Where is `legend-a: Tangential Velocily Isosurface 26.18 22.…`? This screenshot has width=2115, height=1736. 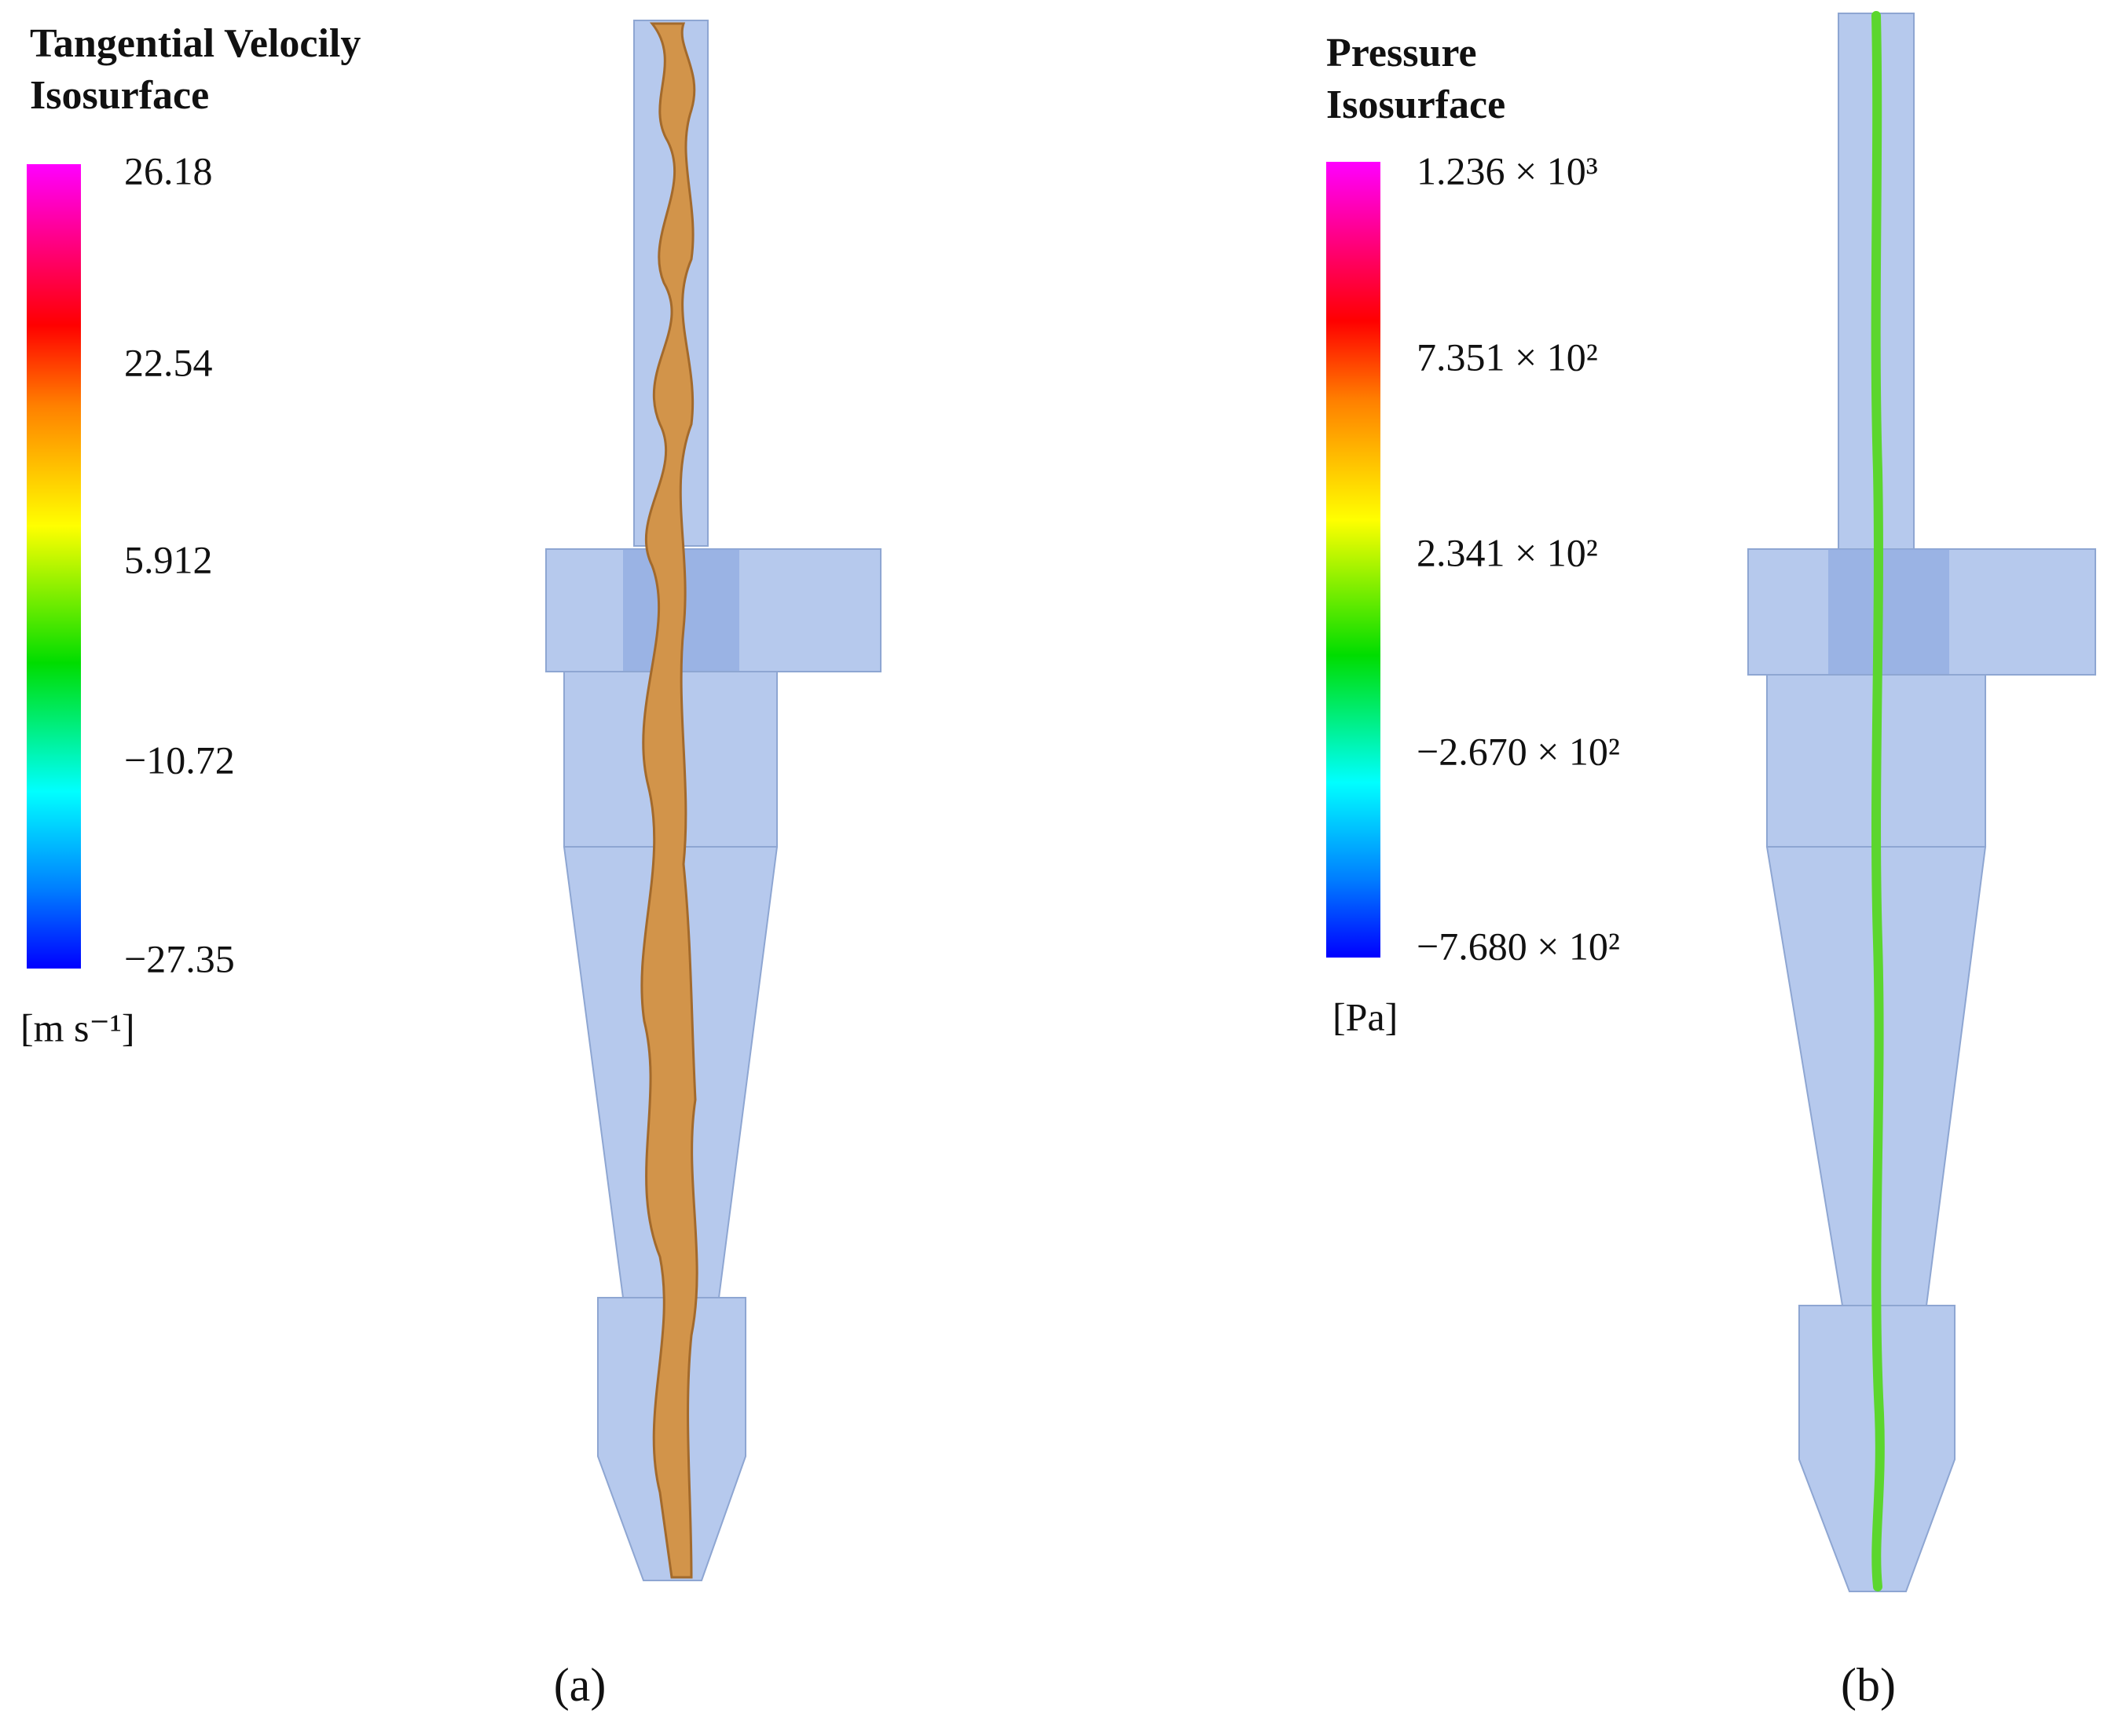
legend-a: Tangential Velocily Isosurface 26.18 22.… is located at coordinates (190, 535).